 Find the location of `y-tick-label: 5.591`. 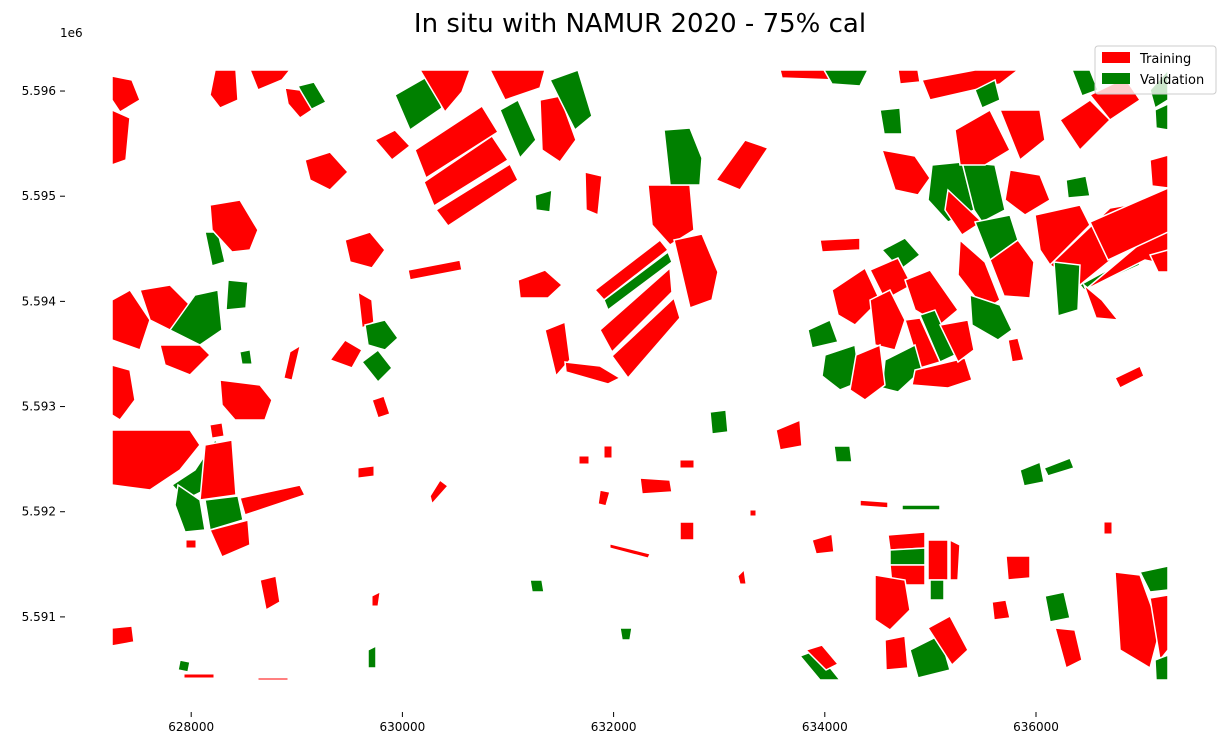

y-tick-label: 5.591 is located at coordinates (39, 617).